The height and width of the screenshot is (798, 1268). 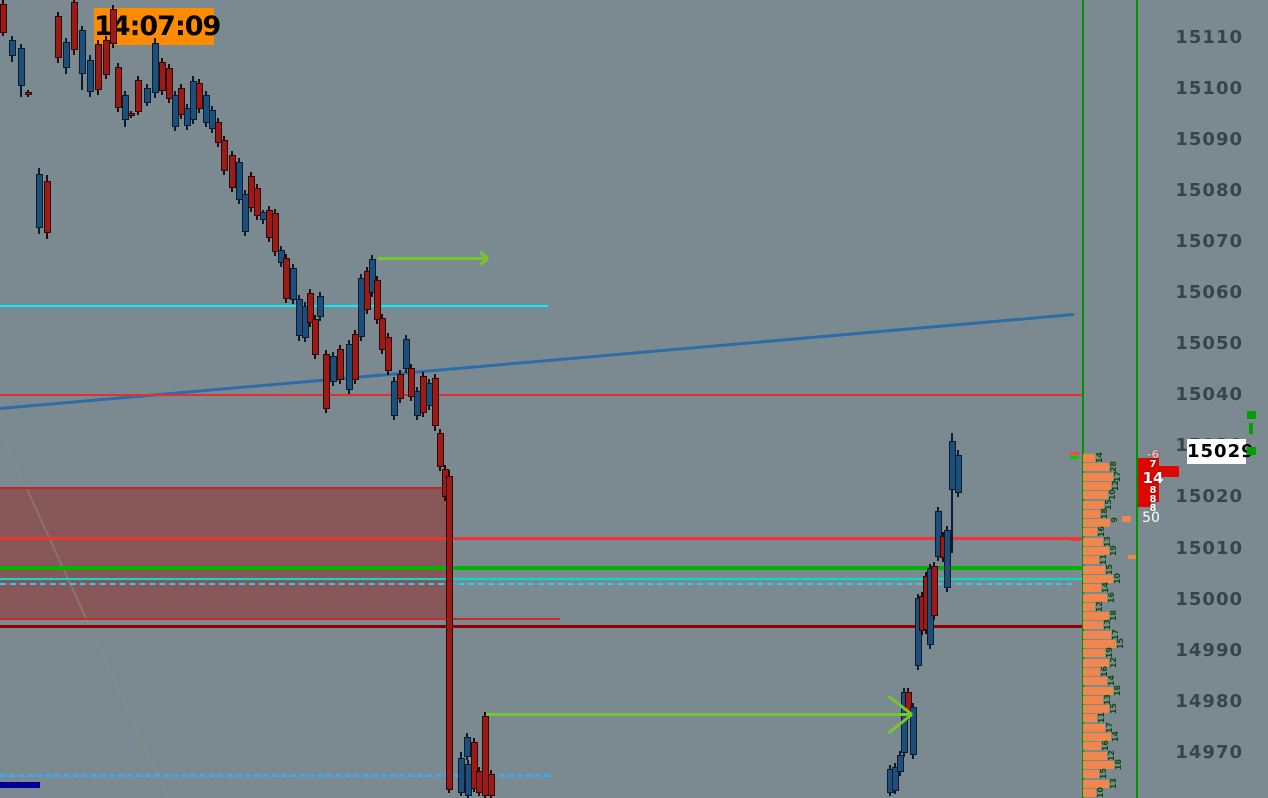 What do you see at coordinates (541, 626) in the screenshot?
I see `dark-red-level-line` at bounding box center [541, 626].